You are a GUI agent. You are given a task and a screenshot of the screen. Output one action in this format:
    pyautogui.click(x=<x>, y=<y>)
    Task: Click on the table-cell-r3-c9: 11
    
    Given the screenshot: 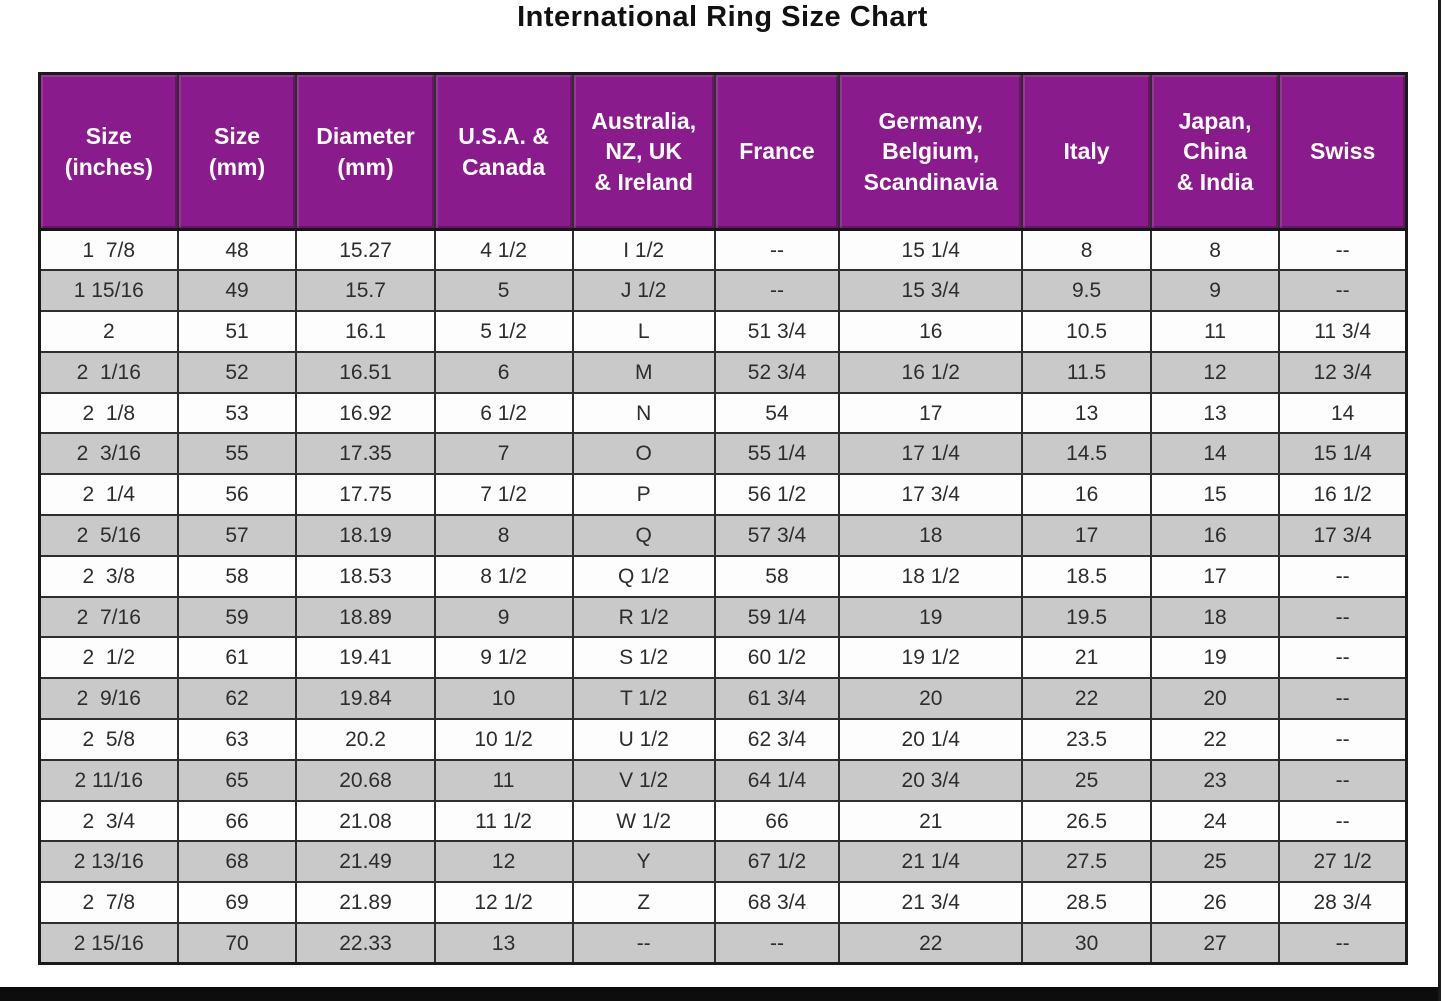 What is the action you would take?
    pyautogui.click(x=1215, y=331)
    